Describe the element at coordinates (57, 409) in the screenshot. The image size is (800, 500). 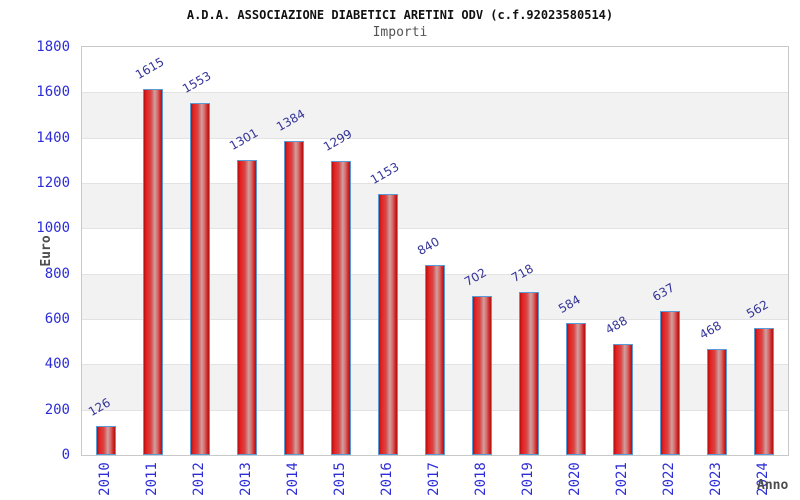
I see `y-tick-label: 200` at that location.